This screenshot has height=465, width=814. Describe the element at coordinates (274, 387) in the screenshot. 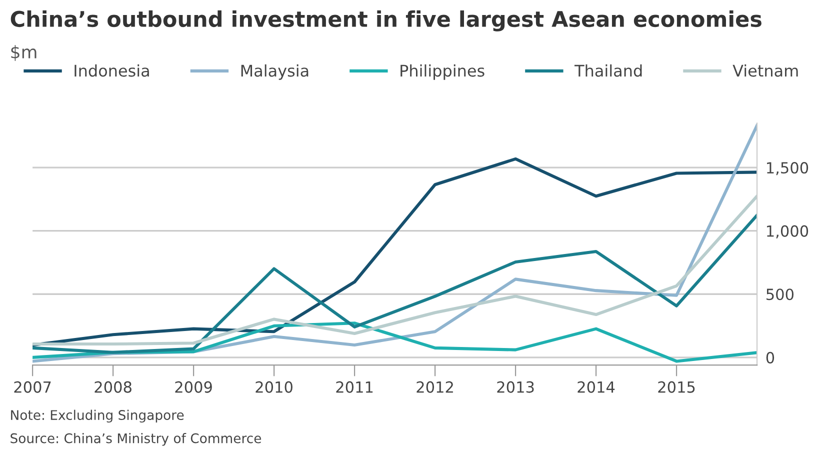

I see `x-tick-label: 2010` at that location.